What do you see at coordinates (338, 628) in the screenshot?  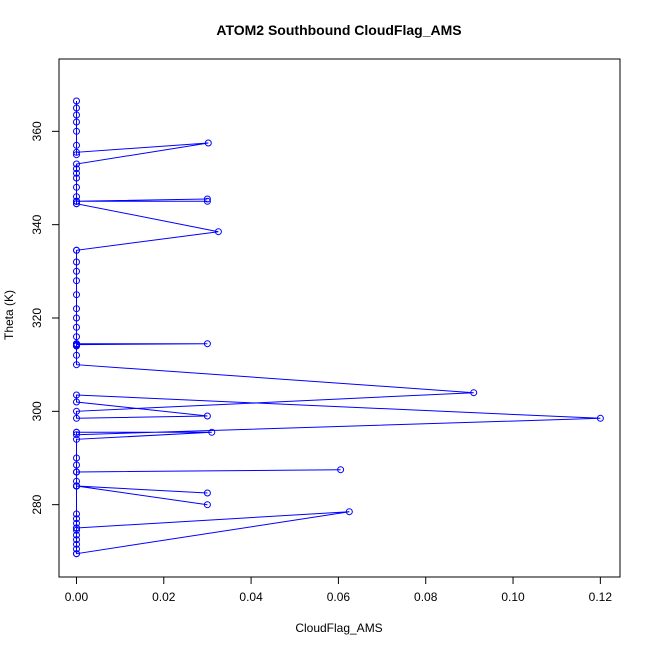 I see `x-axis-label: CloudFlag_AMS` at bounding box center [338, 628].